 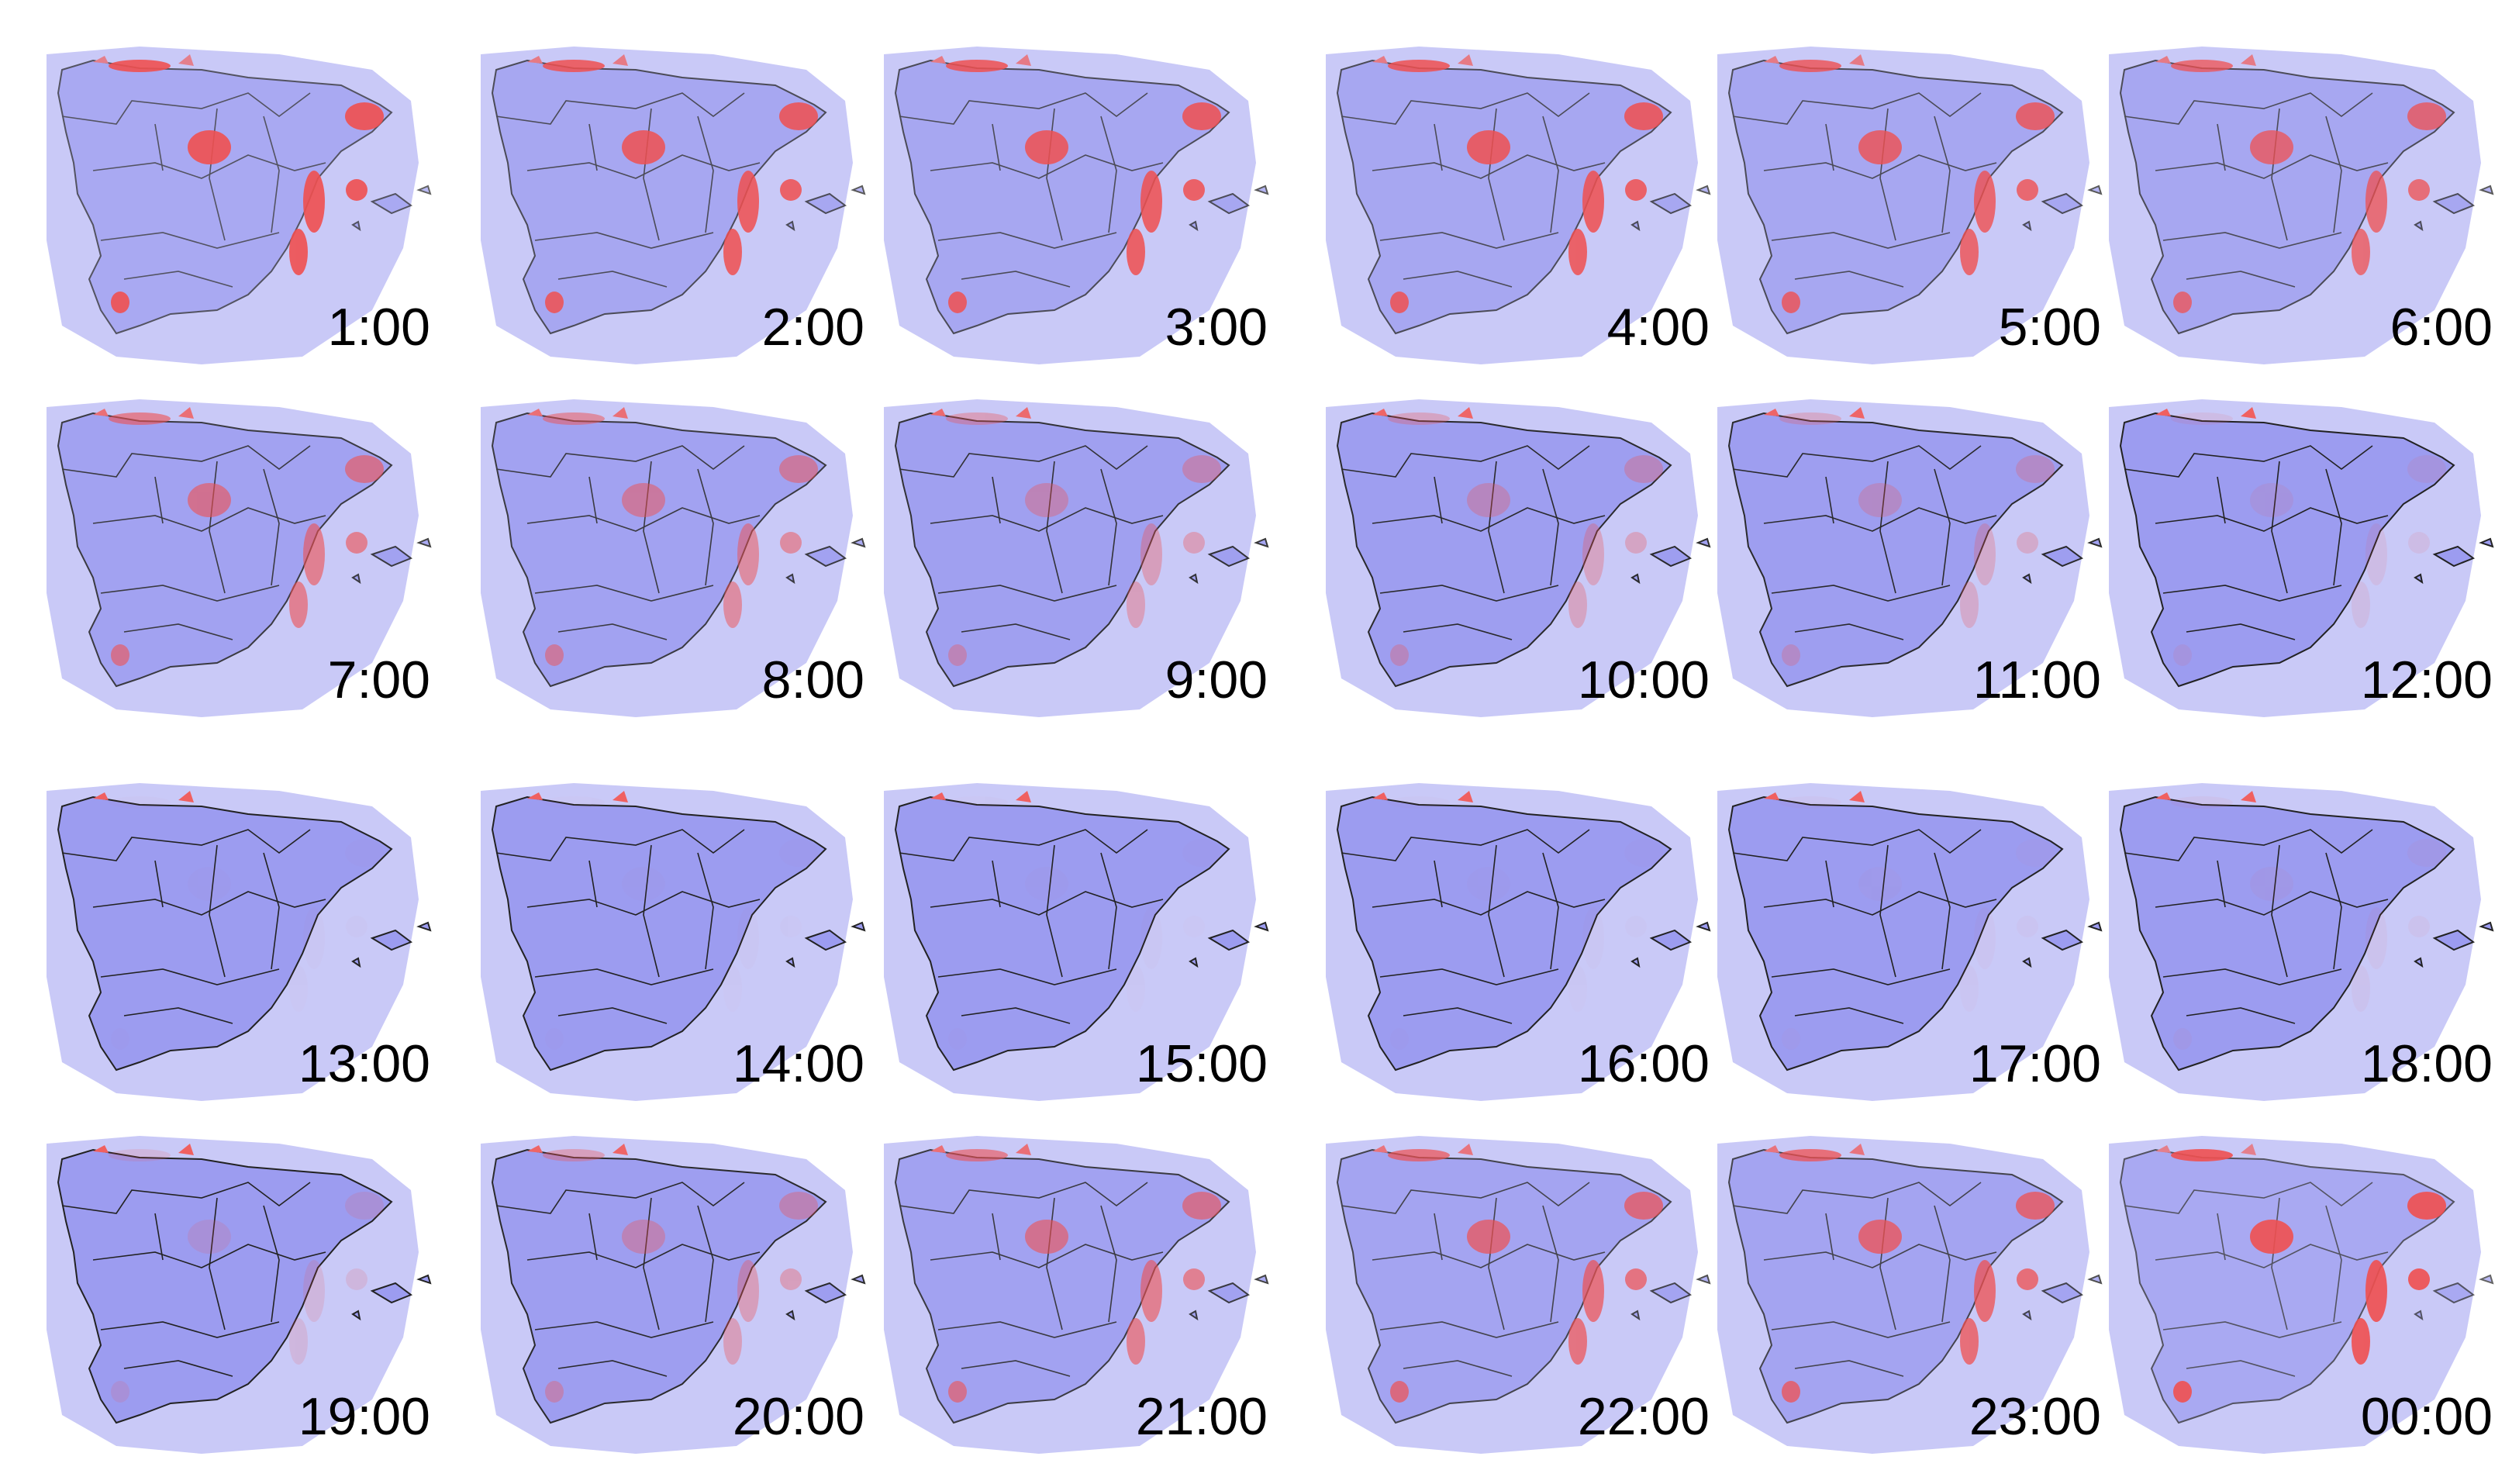 I want to click on map-panel: 8:00, so click(x=673, y=558).